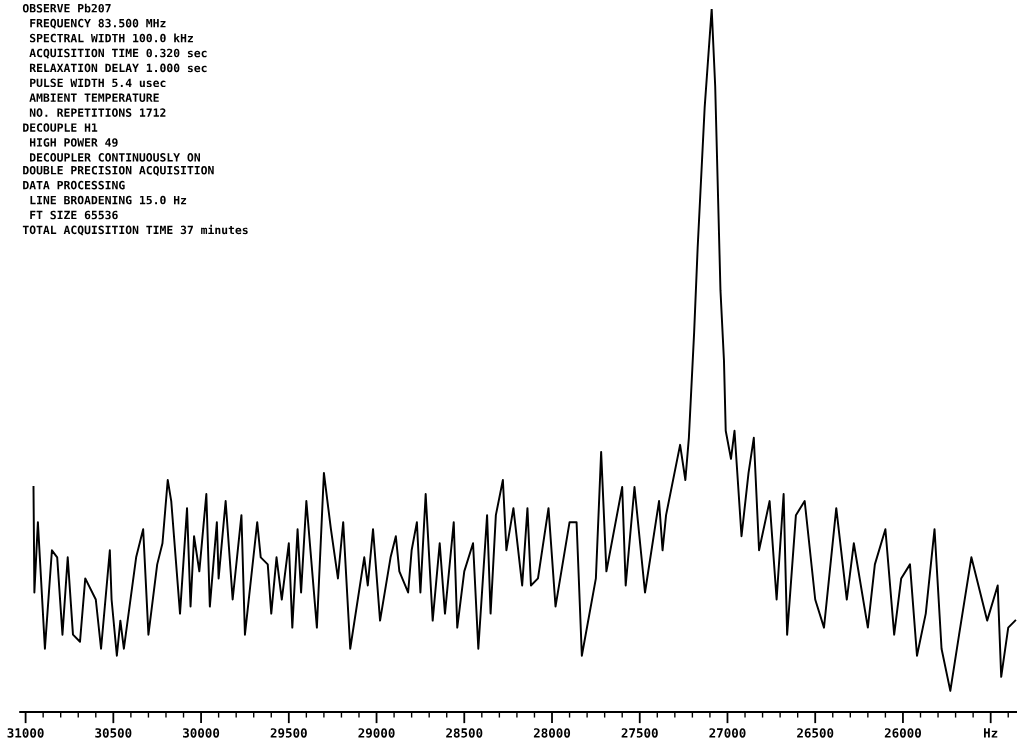 This screenshot has height=744, width=1017. Describe the element at coordinates (376, 733) in the screenshot. I see `x-tick-label: 29000` at that location.